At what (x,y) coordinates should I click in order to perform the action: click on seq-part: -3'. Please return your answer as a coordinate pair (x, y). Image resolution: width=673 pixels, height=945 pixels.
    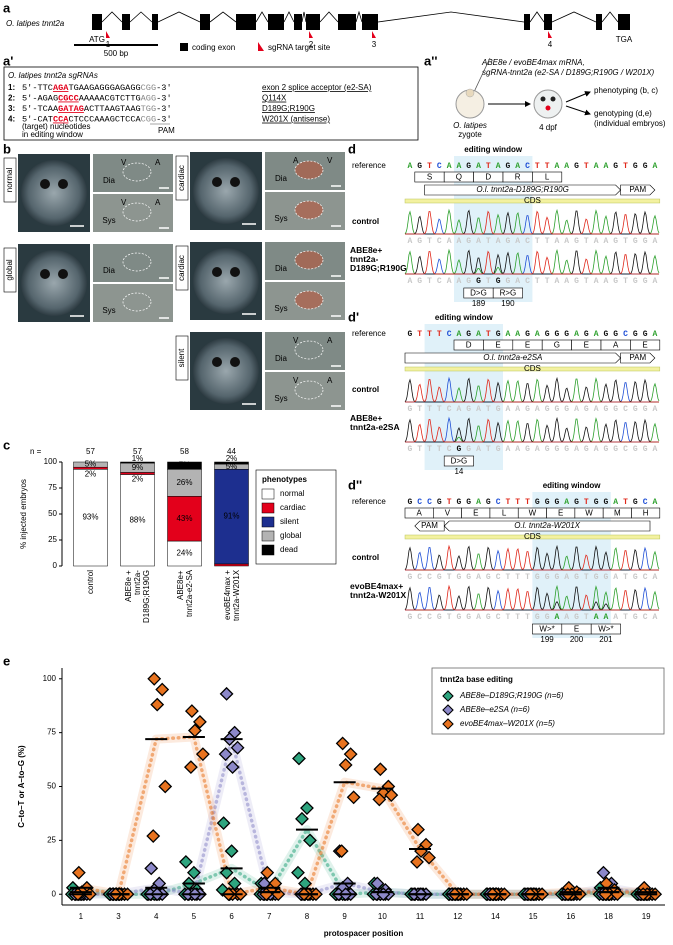
    Looking at the image, I should click on (163, 99).